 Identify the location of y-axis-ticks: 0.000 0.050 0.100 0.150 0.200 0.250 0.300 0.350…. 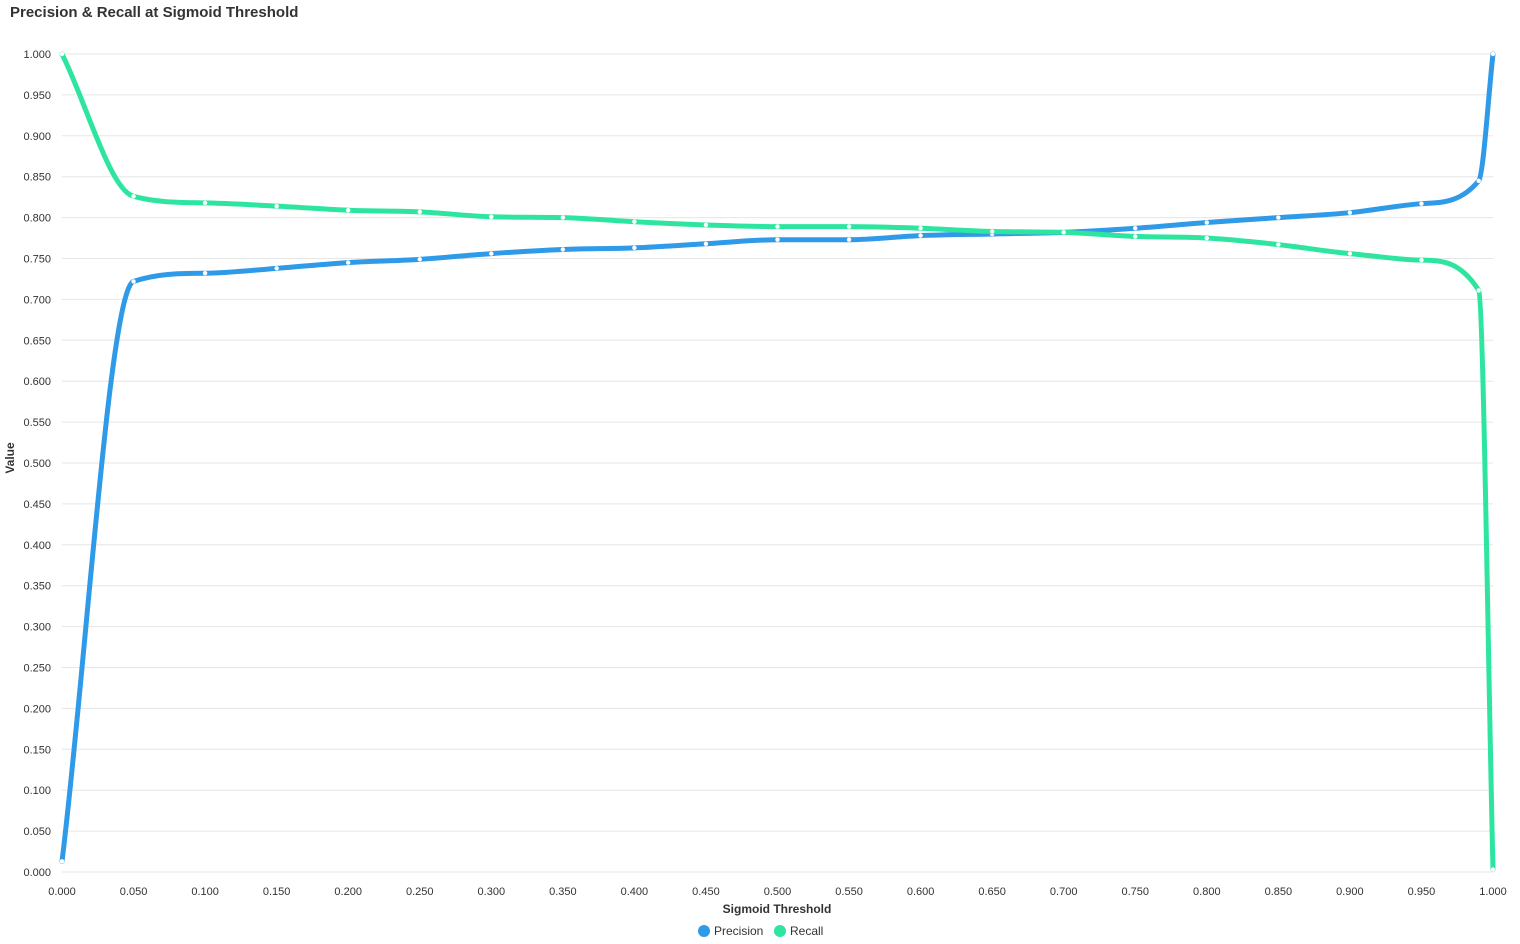
(37, 464).